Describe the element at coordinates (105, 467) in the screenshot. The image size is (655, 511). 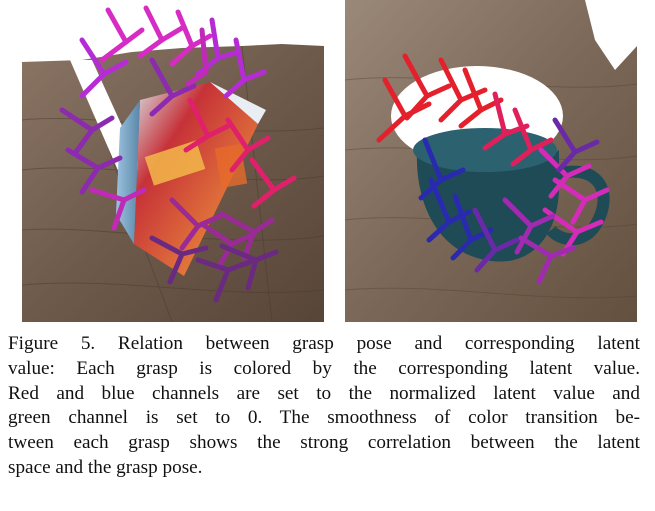
I see `caption-line: space and the grasp pose.` at that location.